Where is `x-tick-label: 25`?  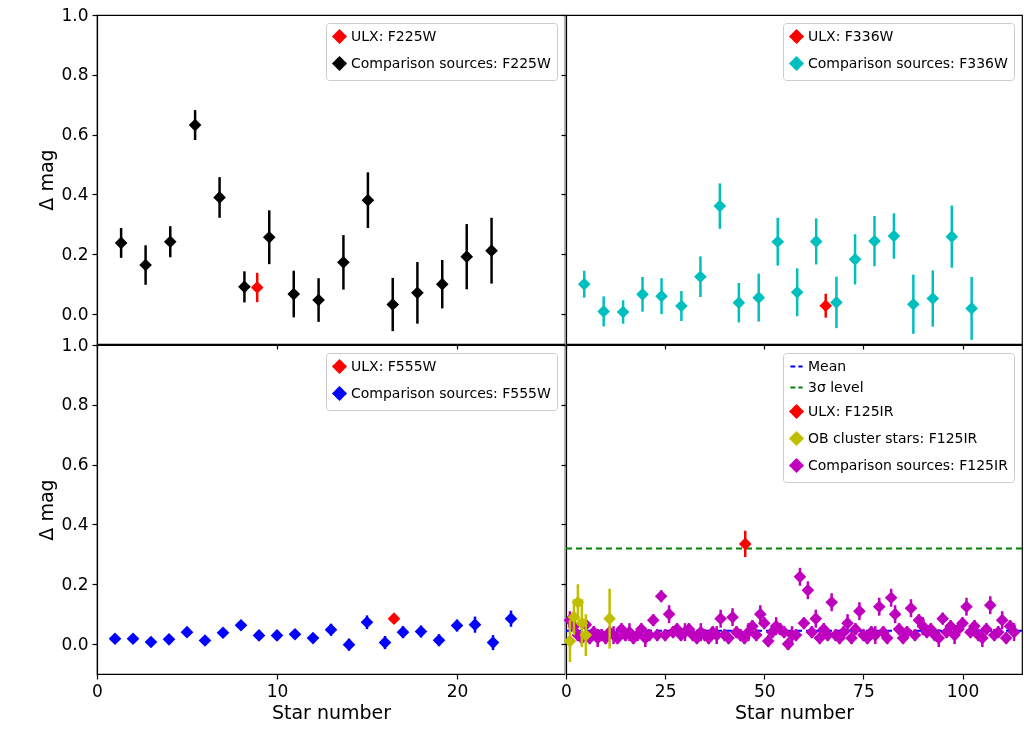
x-tick-label: 25 is located at coordinates (665, 690).